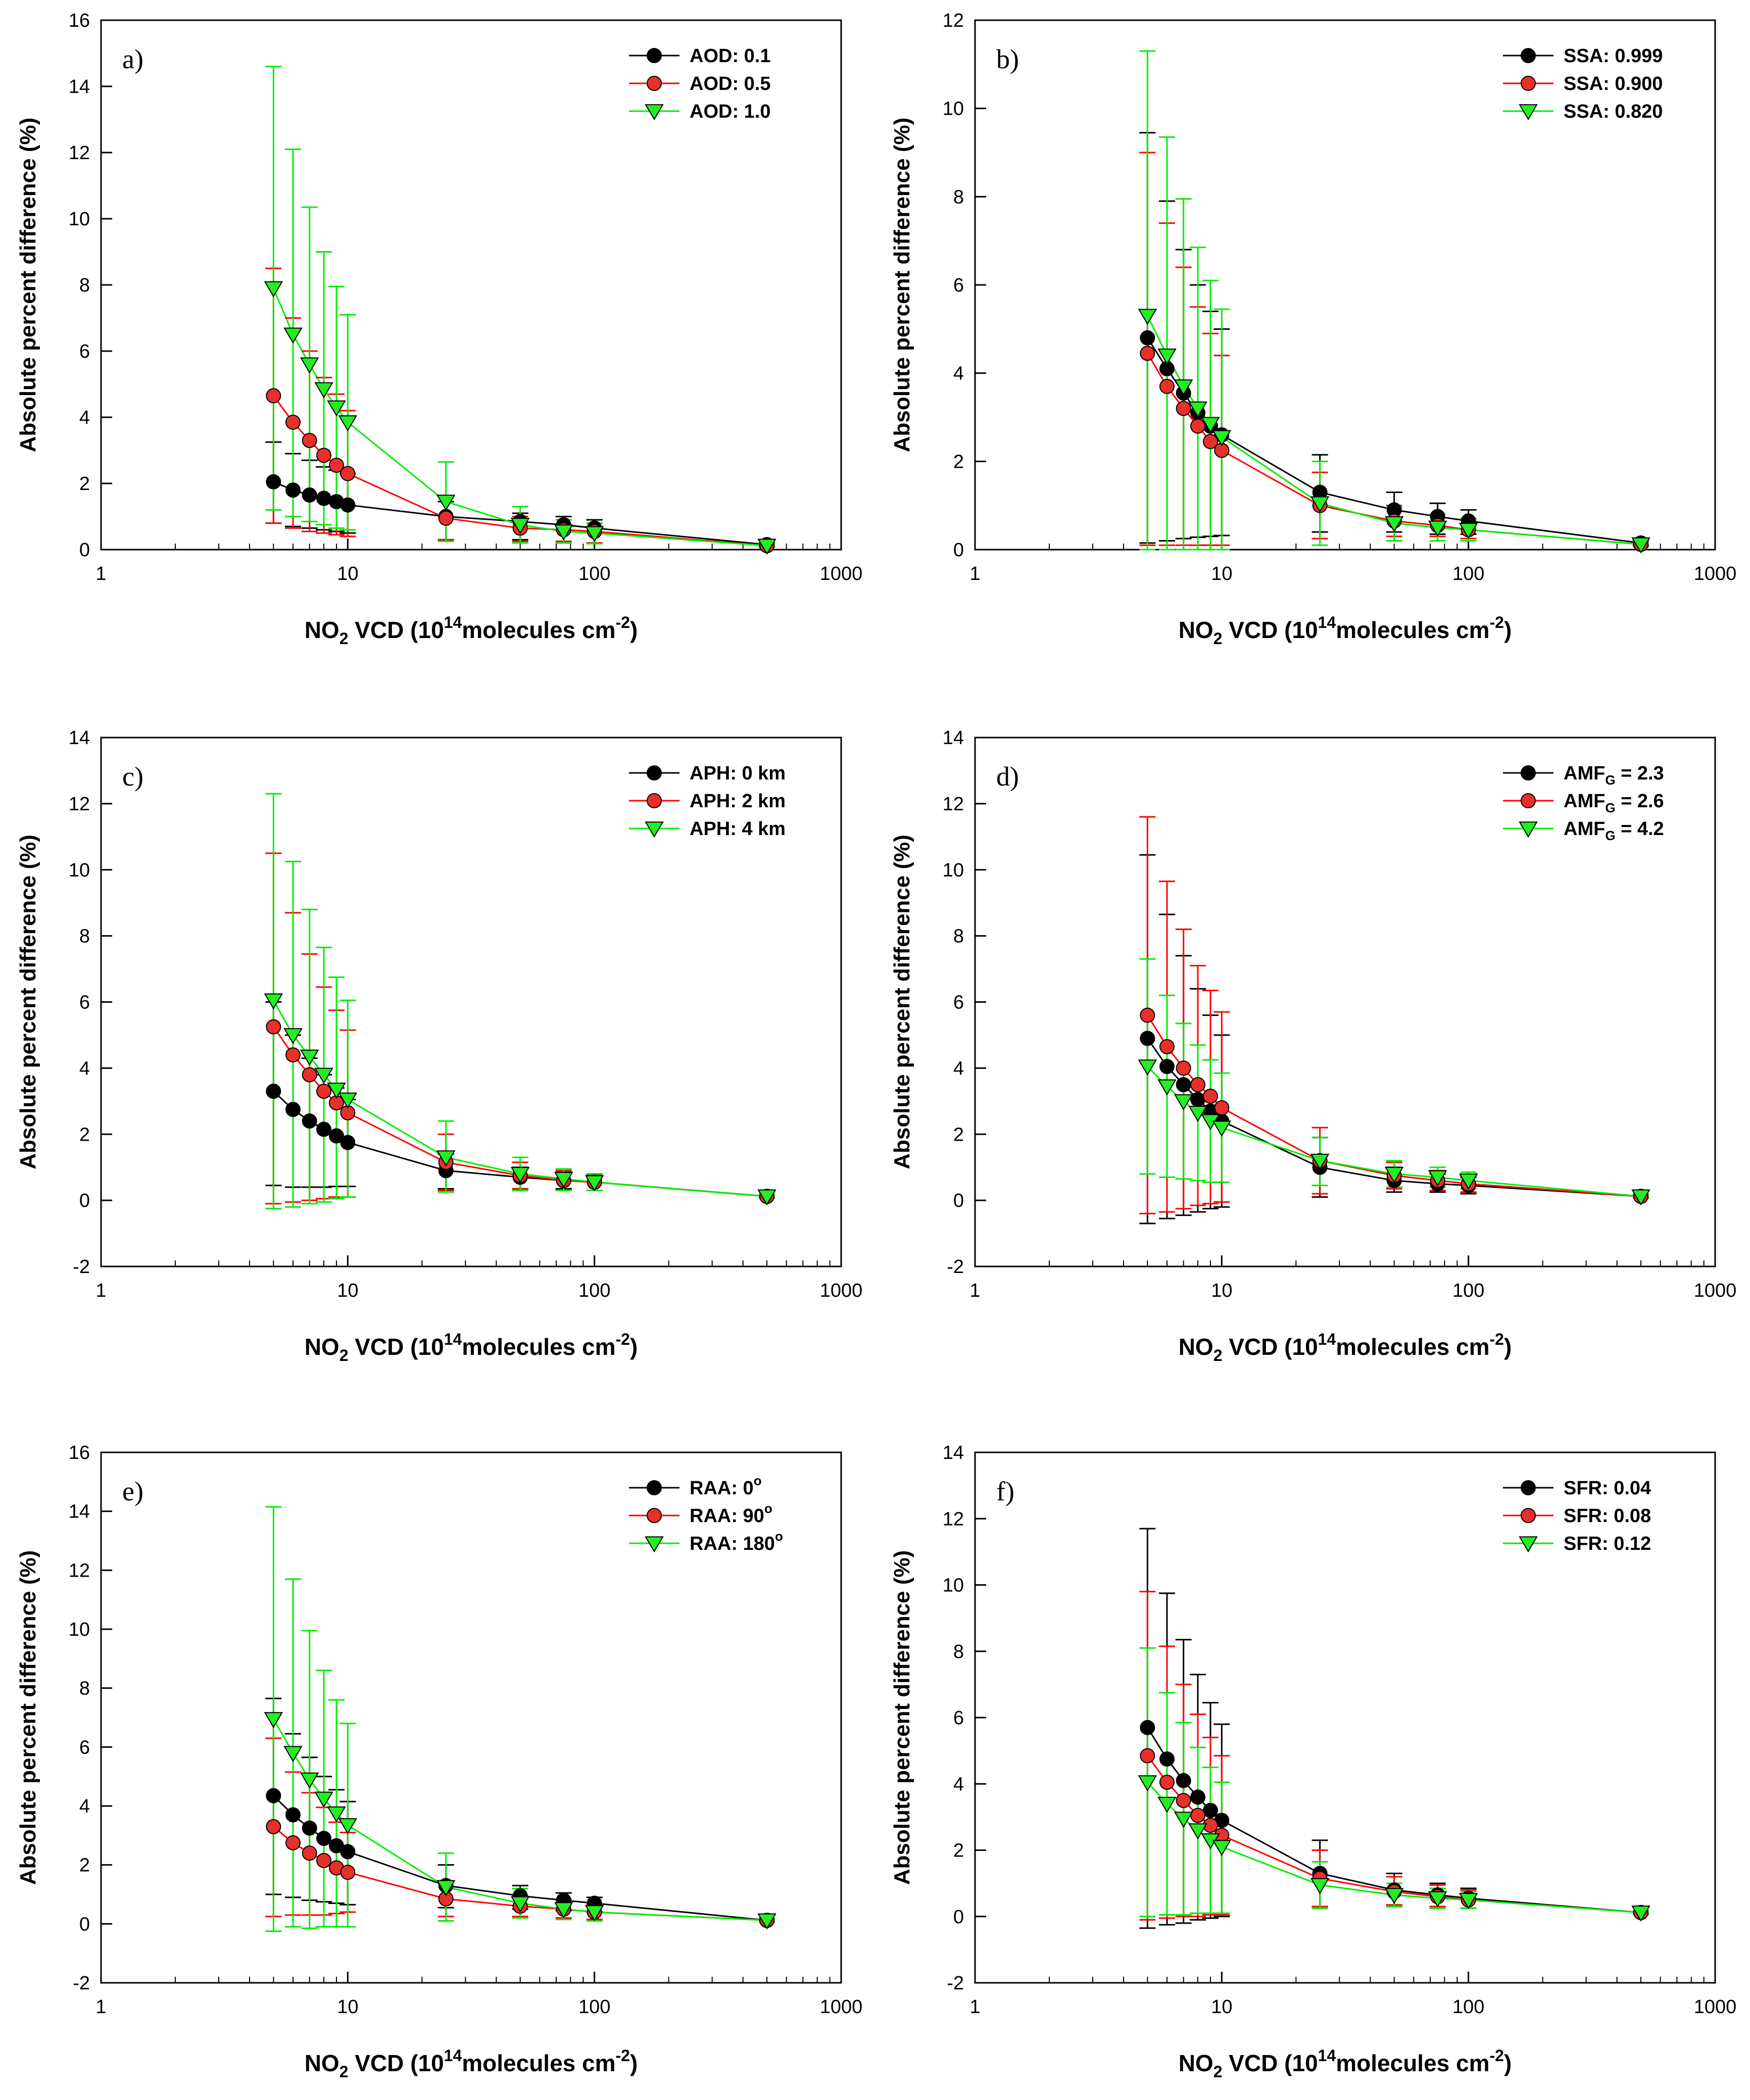 The width and height of the screenshot is (1750, 2100). Describe the element at coordinates (1607, 1488) in the screenshot. I see `legend-label: SFR: 0.04` at that location.